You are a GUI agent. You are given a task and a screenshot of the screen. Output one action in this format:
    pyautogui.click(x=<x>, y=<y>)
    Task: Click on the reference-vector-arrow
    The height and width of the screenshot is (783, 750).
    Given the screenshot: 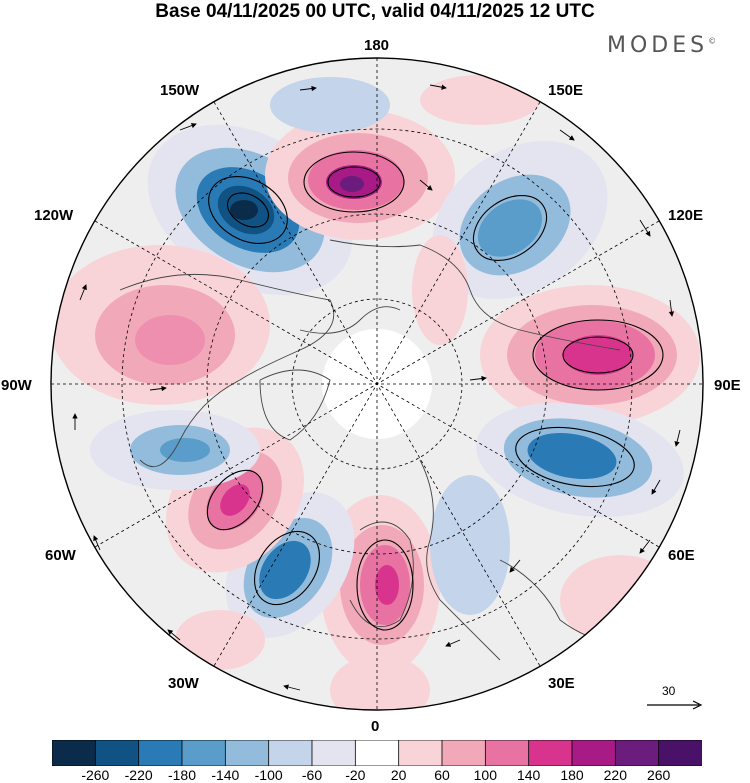 What is the action you would take?
    pyautogui.click(x=675, y=705)
    